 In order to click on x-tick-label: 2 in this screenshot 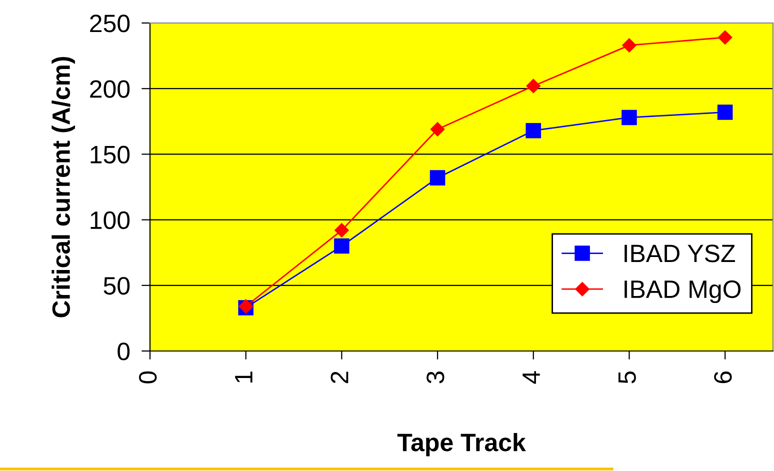, I will do `click(339, 378)`.